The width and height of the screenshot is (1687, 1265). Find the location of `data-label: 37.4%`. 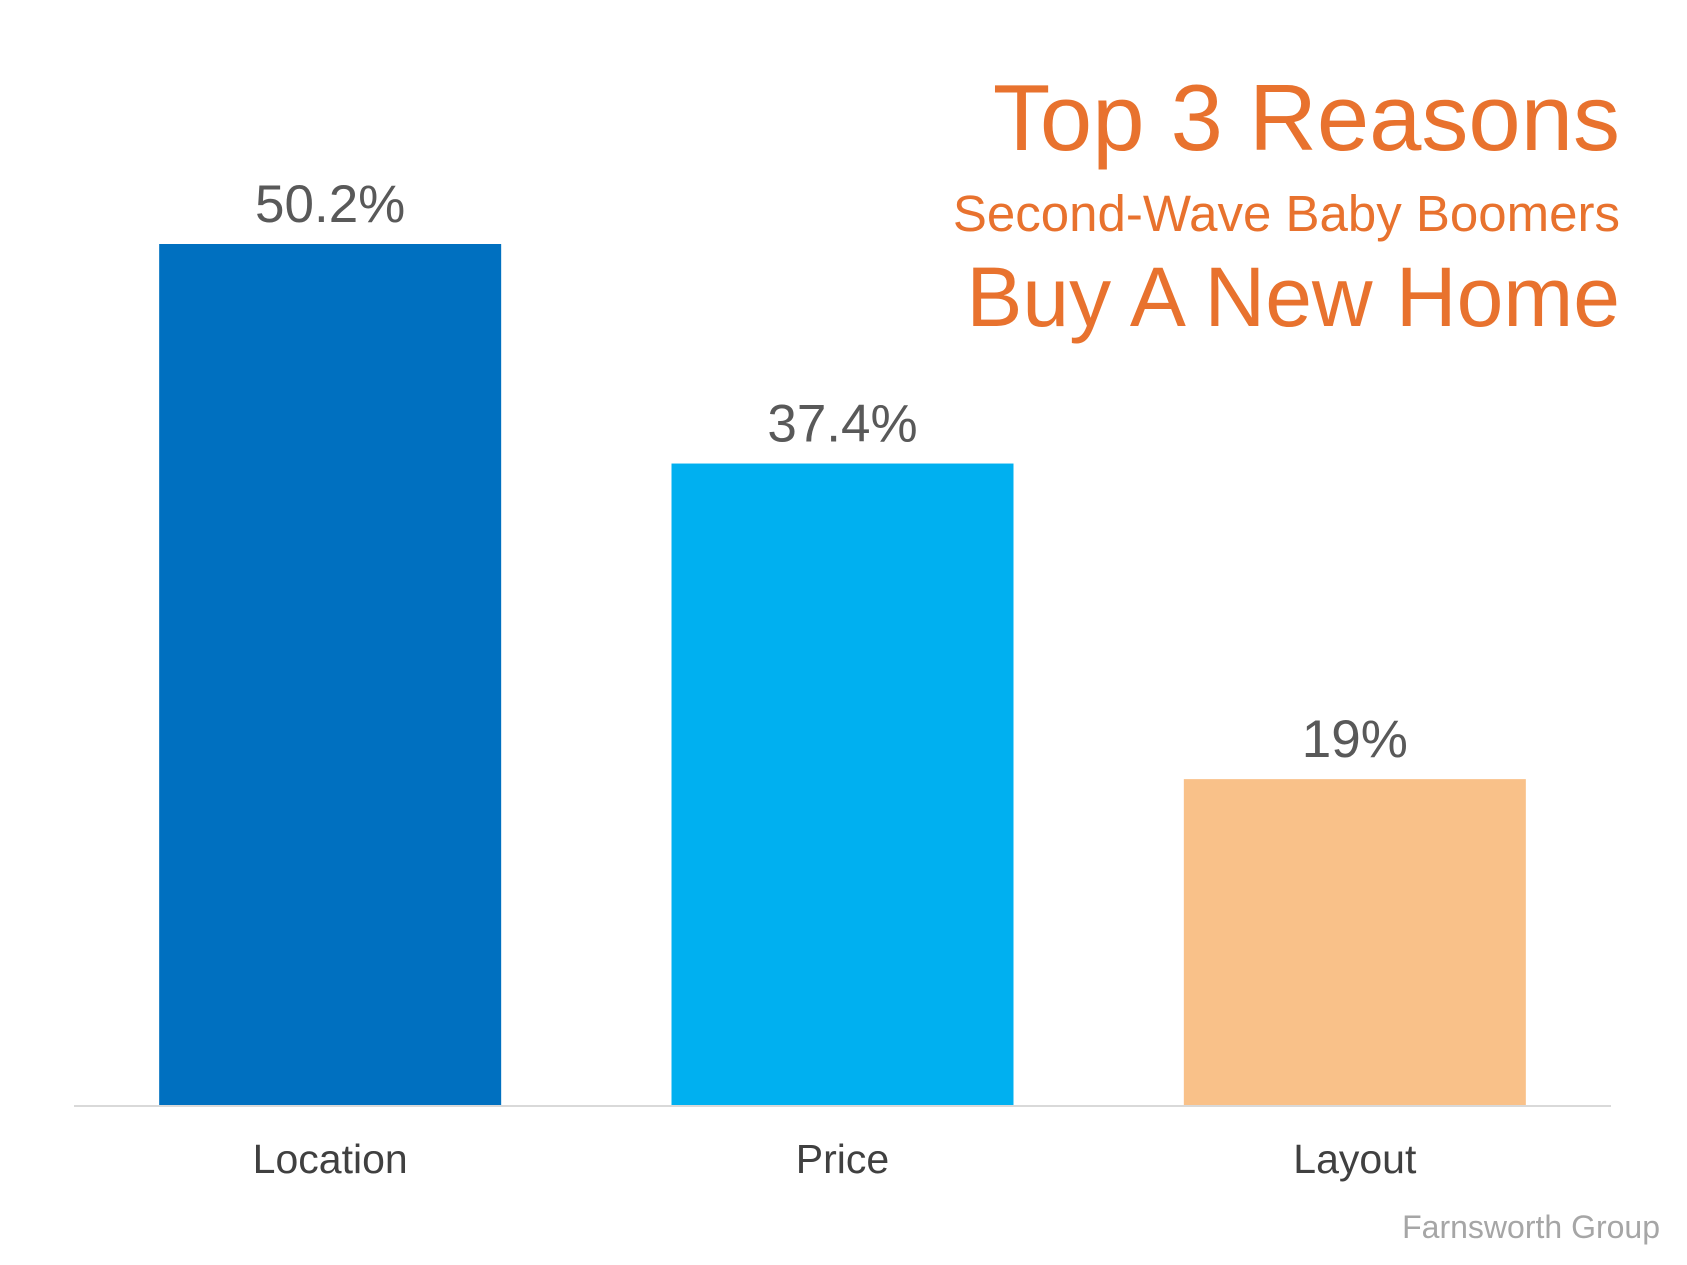

data-label: 37.4% is located at coordinates (842, 424).